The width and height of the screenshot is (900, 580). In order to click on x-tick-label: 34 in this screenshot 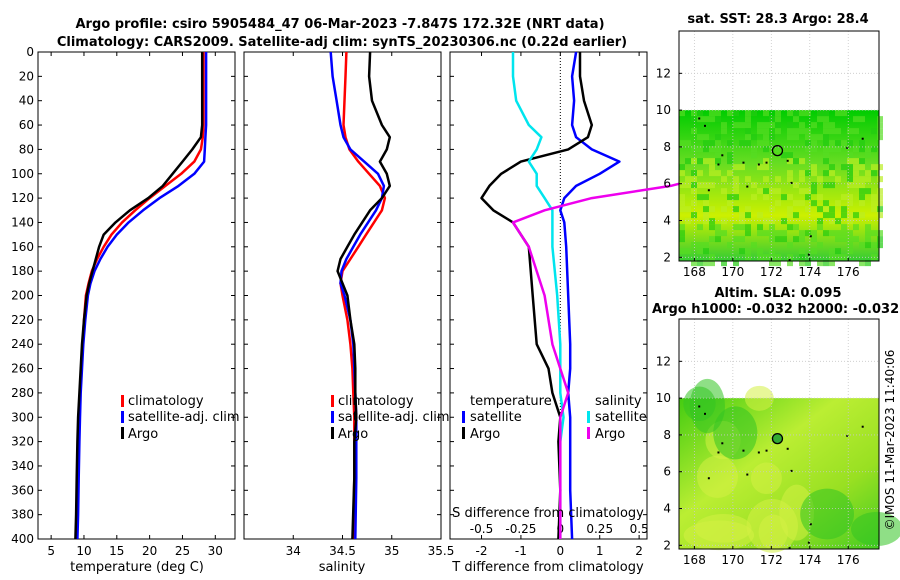, I will do `click(293, 551)`.